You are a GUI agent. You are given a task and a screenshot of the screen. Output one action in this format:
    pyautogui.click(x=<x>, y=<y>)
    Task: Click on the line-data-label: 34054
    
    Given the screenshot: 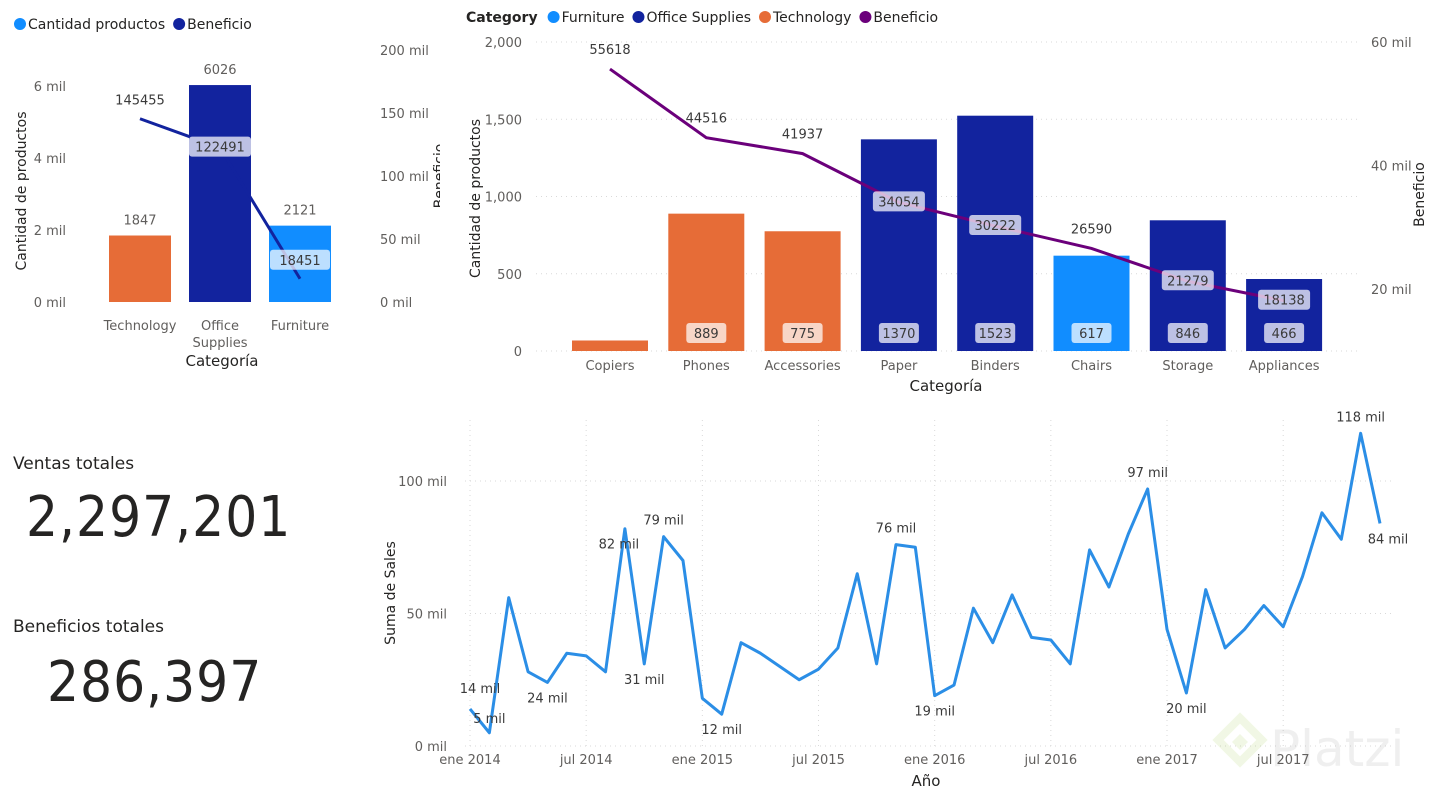 What is the action you would take?
    pyautogui.click(x=898, y=202)
    